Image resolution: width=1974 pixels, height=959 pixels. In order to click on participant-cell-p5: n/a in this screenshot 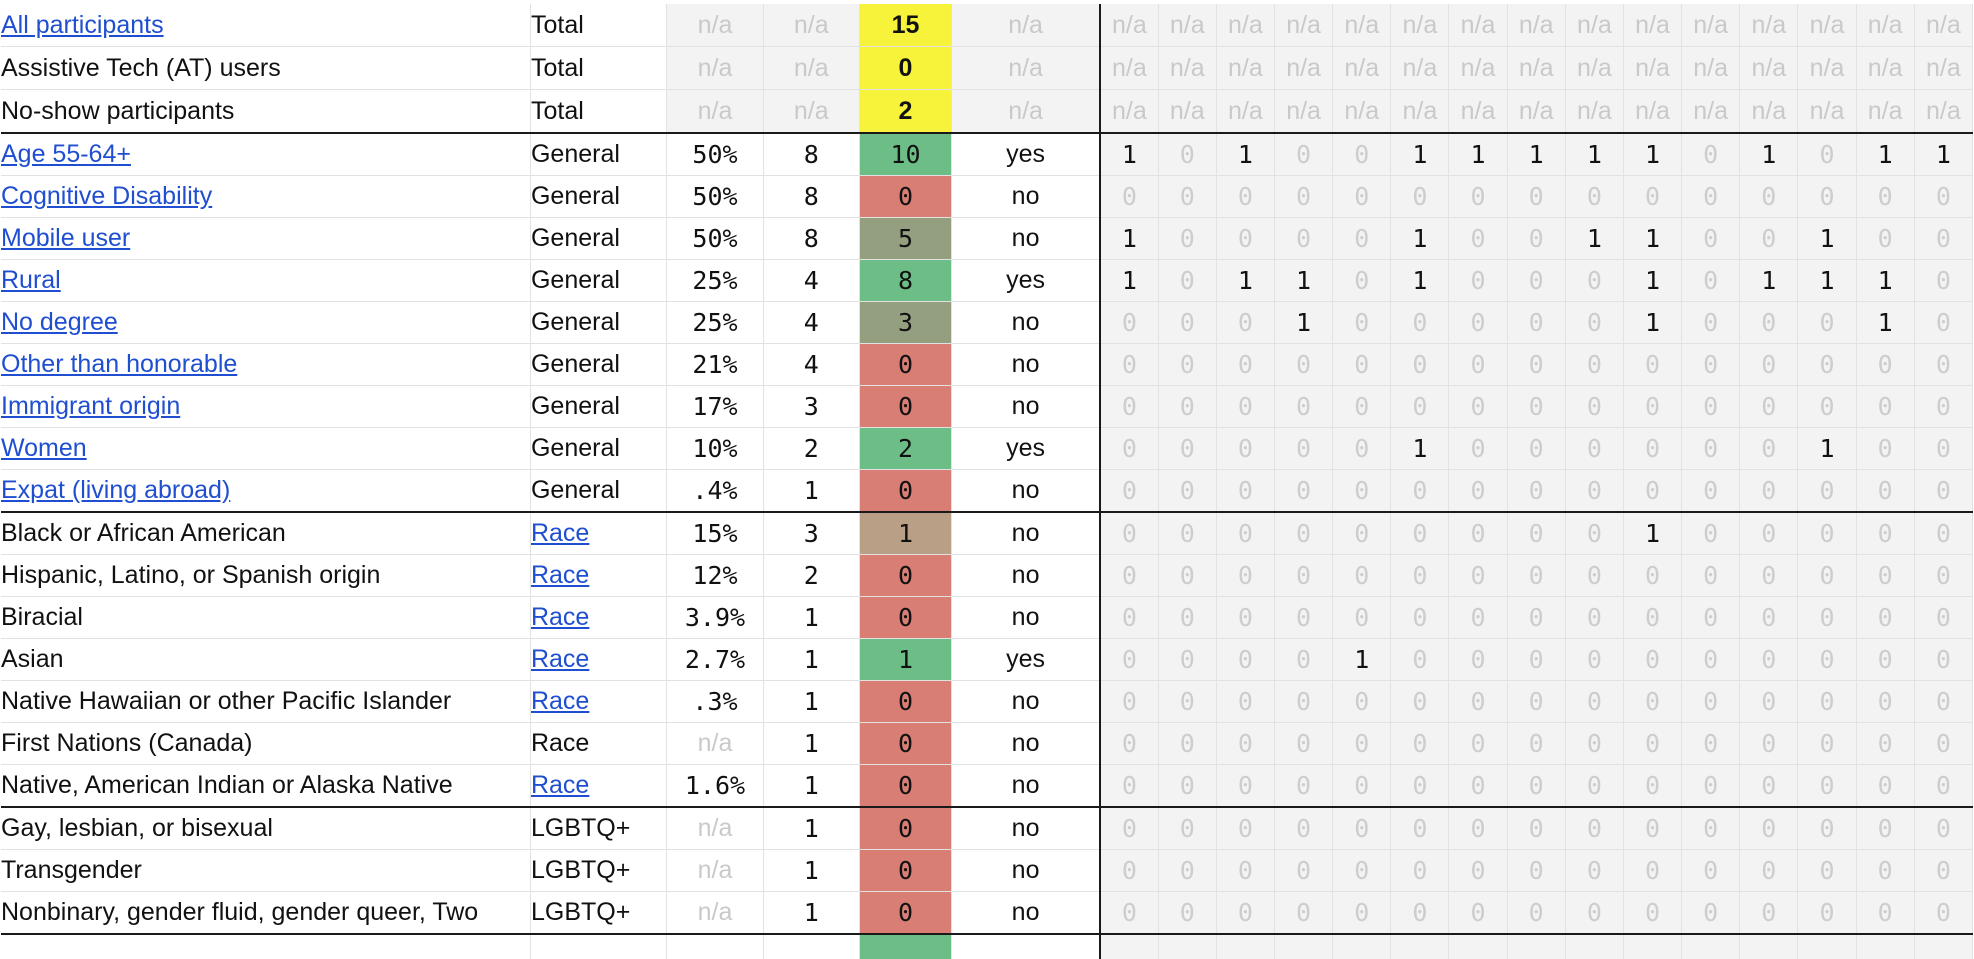, I will do `click(1362, 68)`.